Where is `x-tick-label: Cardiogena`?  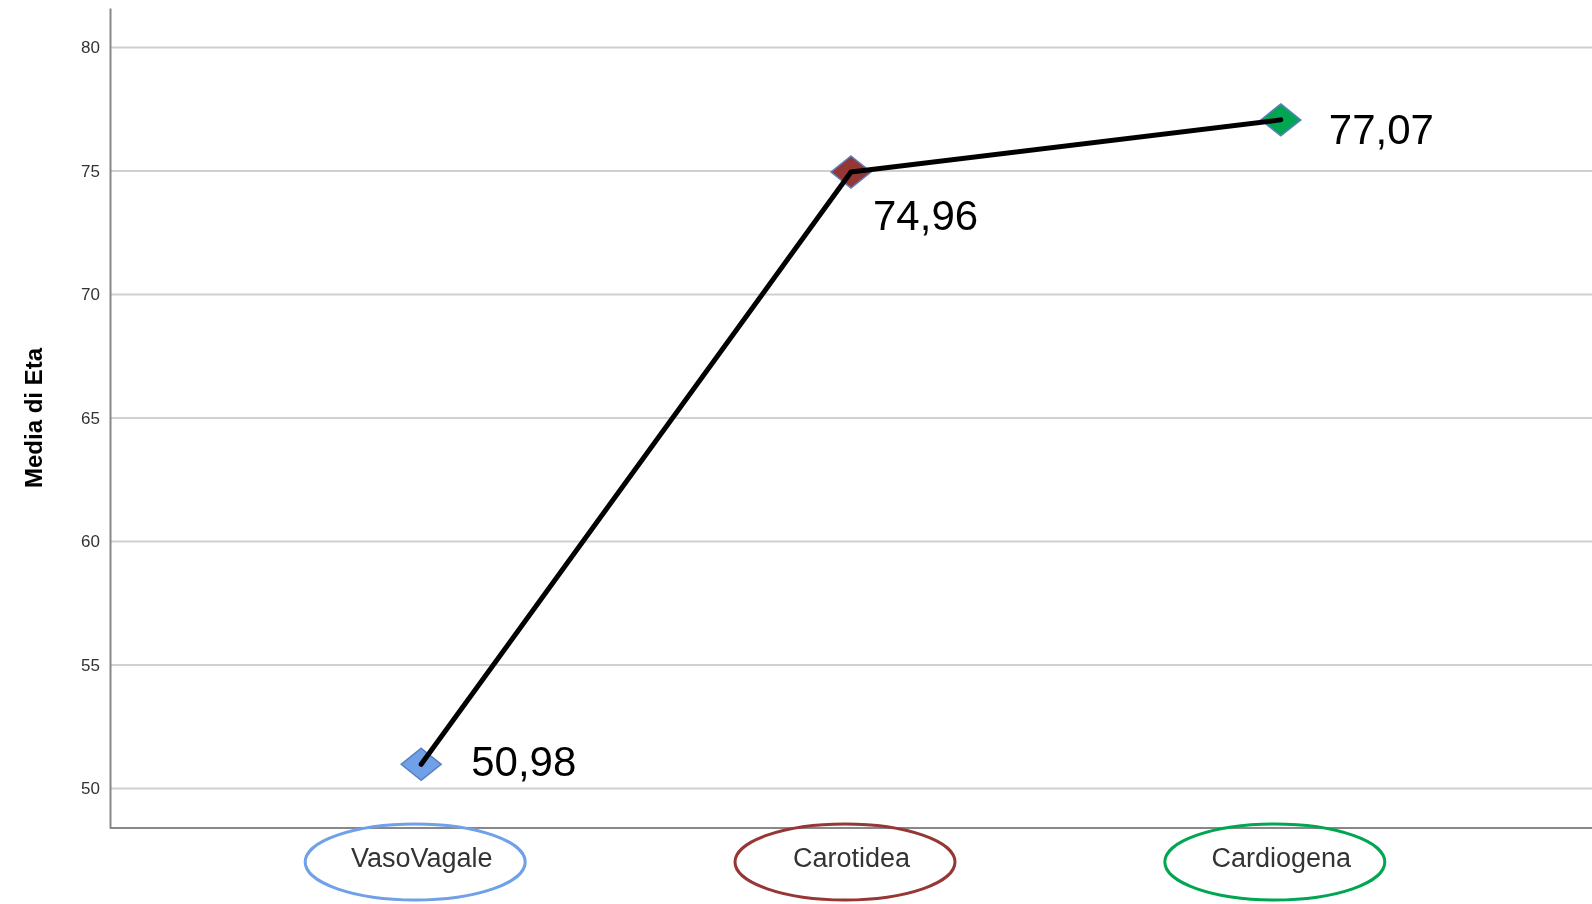 x-tick-label: Cardiogena is located at coordinates (1282, 858).